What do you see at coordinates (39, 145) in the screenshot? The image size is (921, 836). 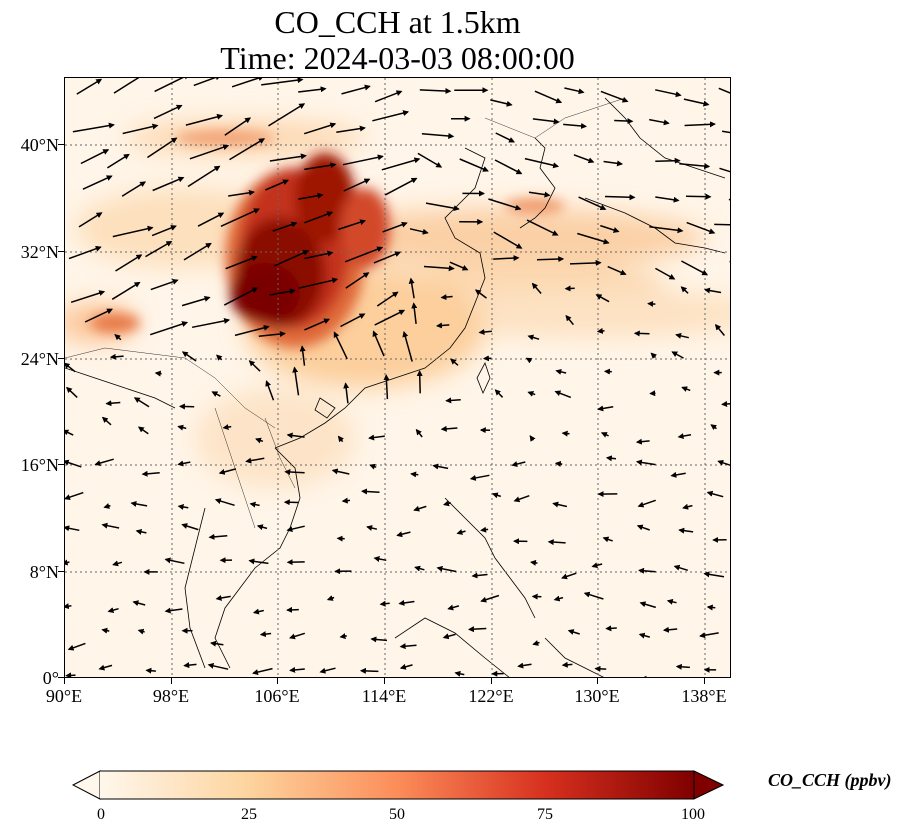 I see `lat-label-40n: 40°N` at bounding box center [39, 145].